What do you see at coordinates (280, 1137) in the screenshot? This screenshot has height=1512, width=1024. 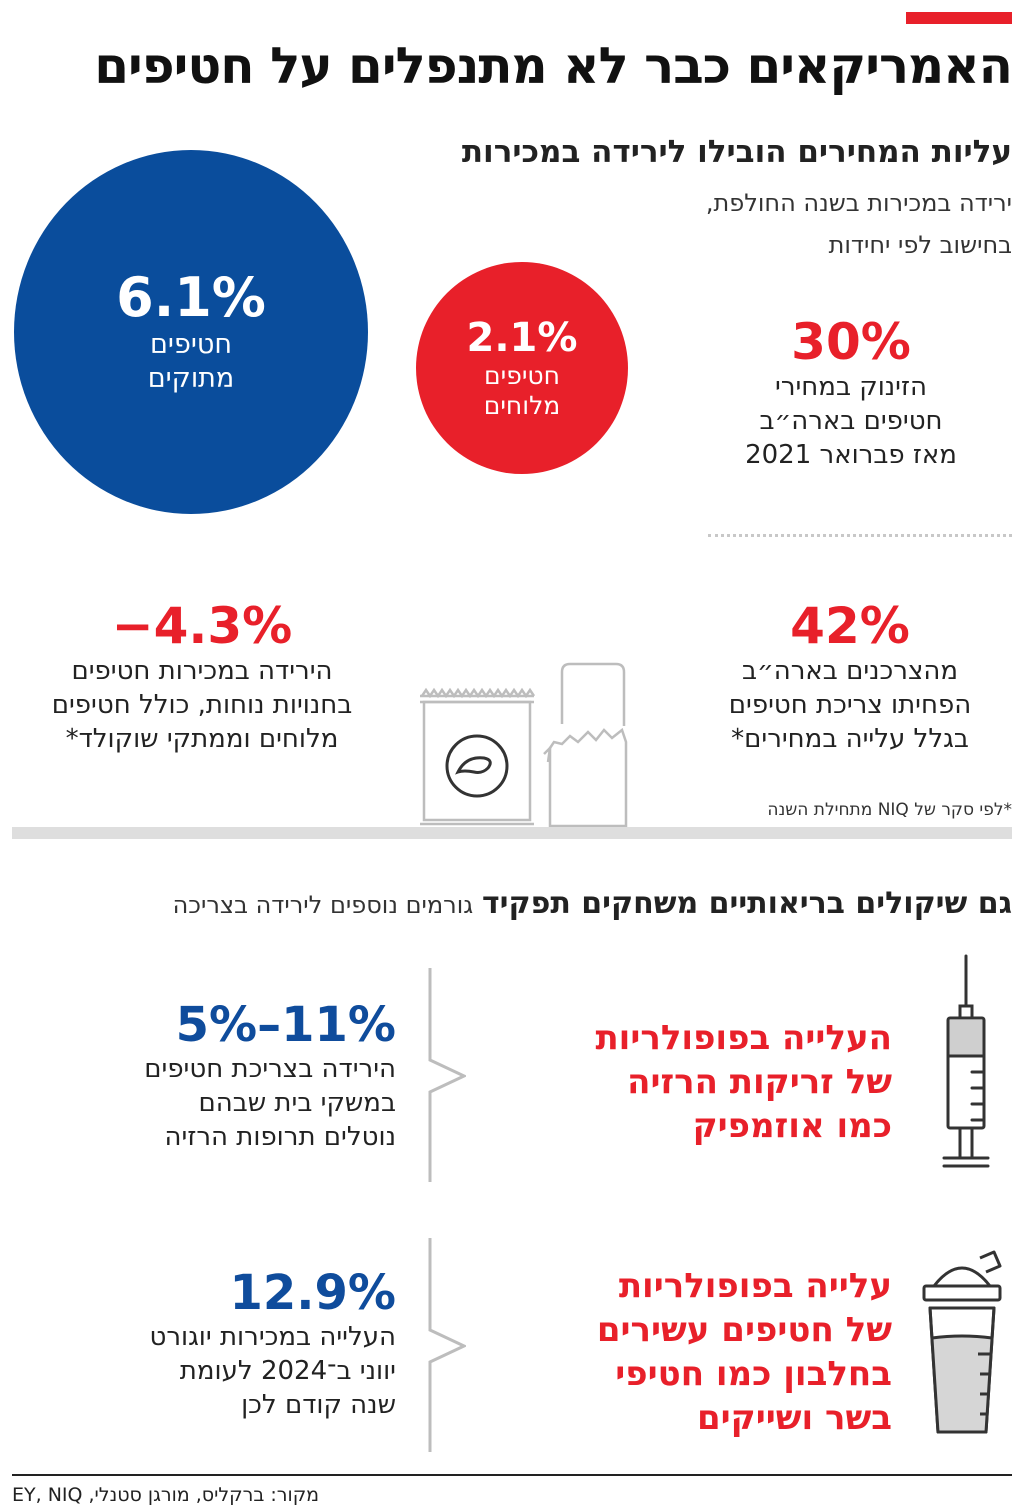 I see `weight-loss-line3: נוטלים תרופות הרזיה` at bounding box center [280, 1137].